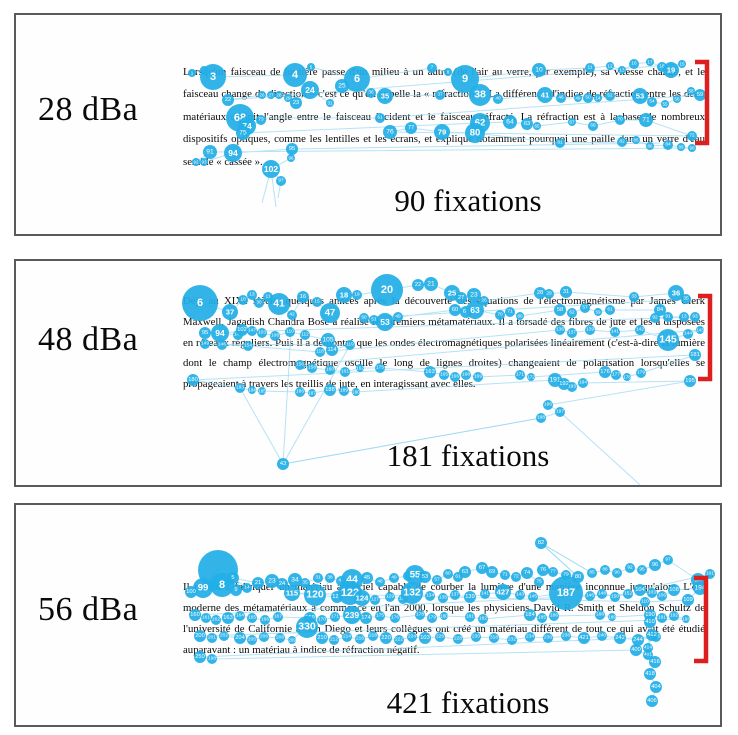 The image size is (738, 735). I want to click on fixation-count-label: 421 fixations, so click(468, 702).